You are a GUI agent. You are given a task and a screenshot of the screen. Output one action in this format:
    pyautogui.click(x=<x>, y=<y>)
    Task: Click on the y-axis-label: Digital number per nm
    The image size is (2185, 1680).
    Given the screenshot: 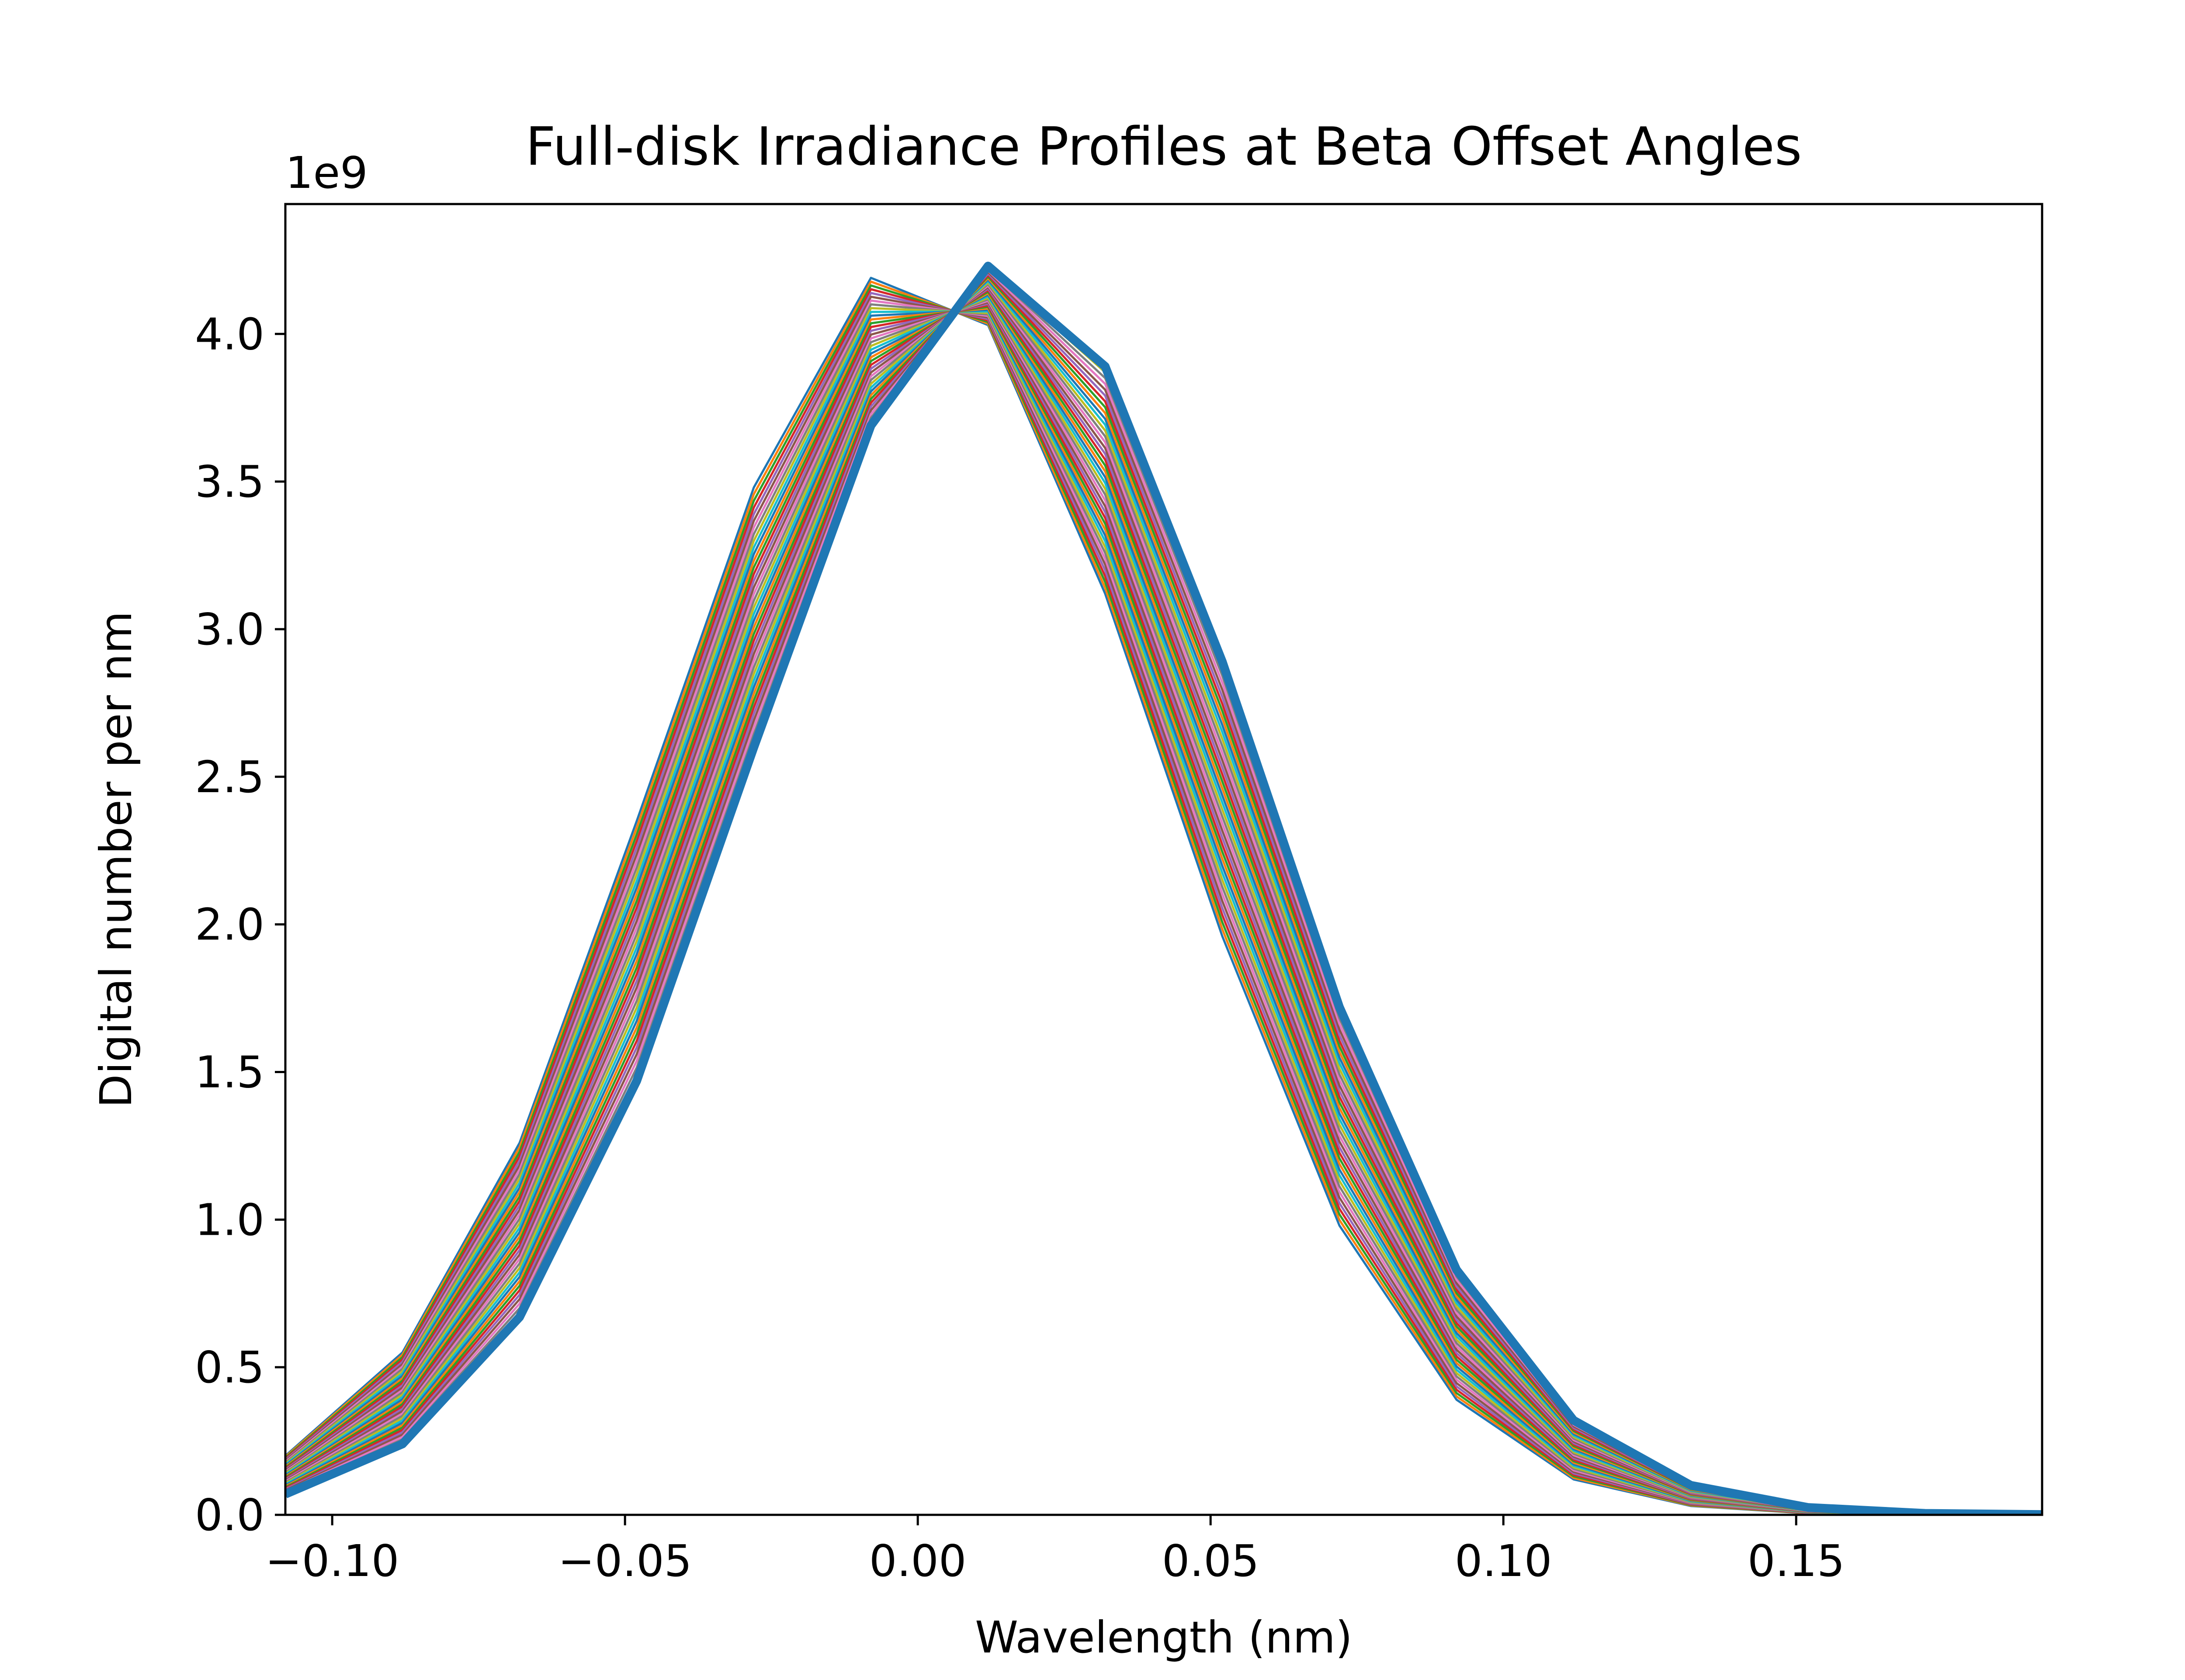 What is the action you would take?
    pyautogui.click(x=116, y=860)
    